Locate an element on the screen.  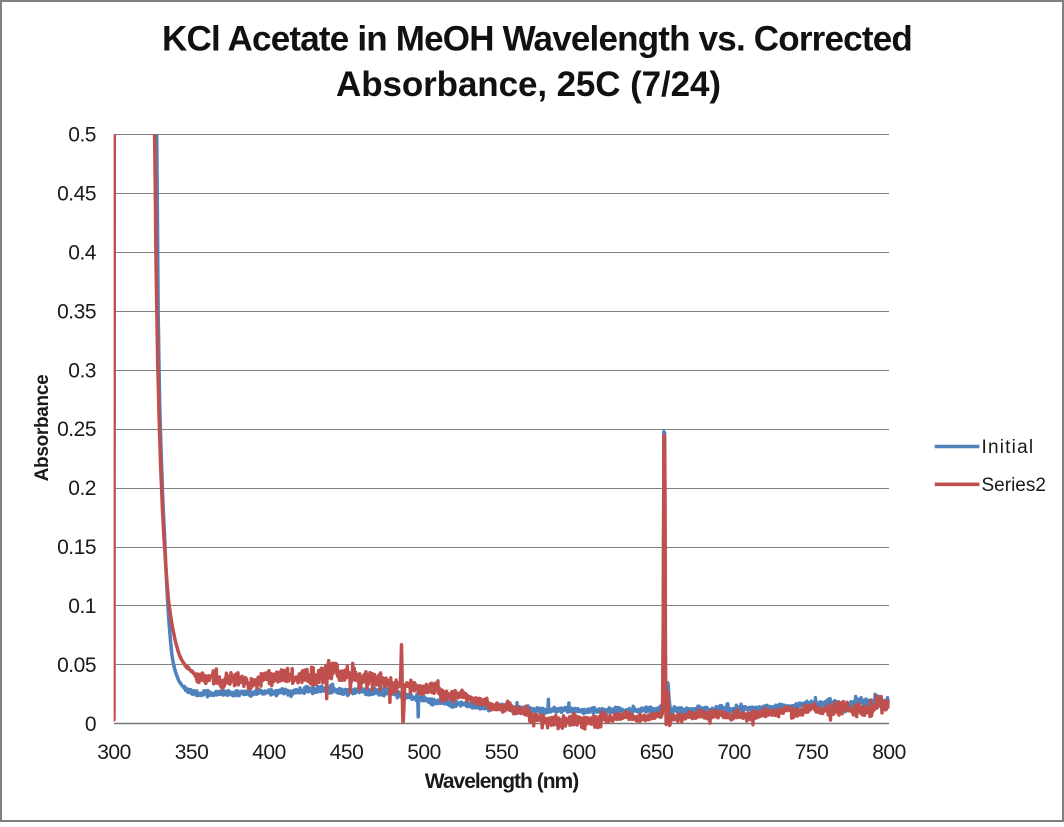
svg-text: 0 is located at coordinates (90, 724).